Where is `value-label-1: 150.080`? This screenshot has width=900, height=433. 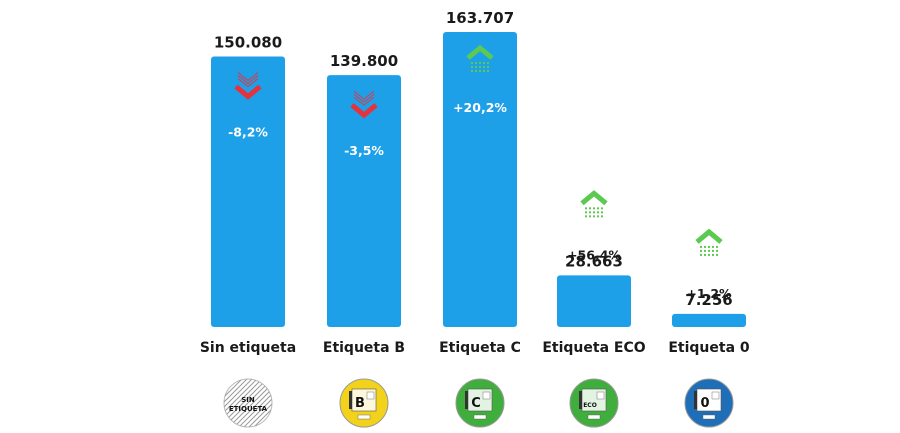
value-label-1: 150.080 is located at coordinates (248, 43).